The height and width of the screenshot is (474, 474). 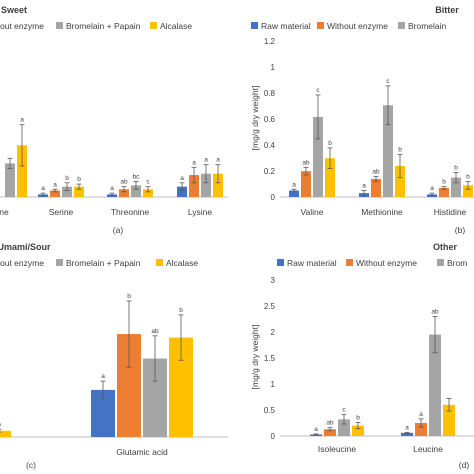 I want to click on legend: Raw material Without enzyme Bromelain, so click(x=349, y=26).